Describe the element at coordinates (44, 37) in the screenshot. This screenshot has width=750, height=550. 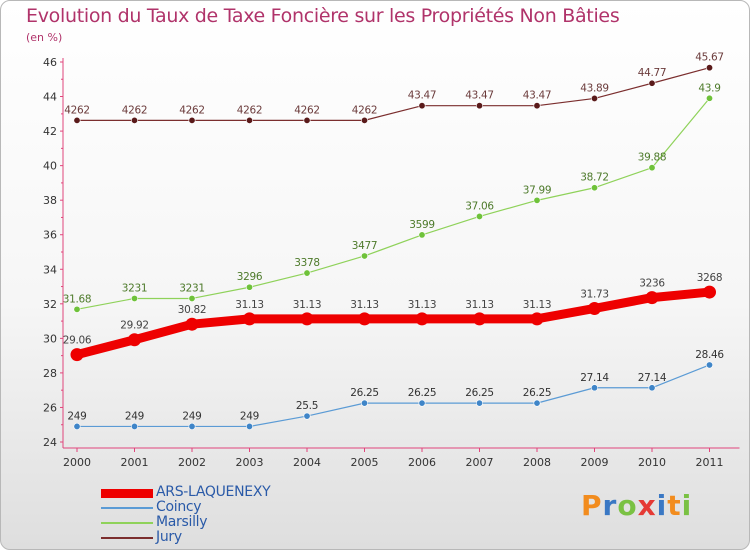
I see `unit-label: (en %)` at that location.